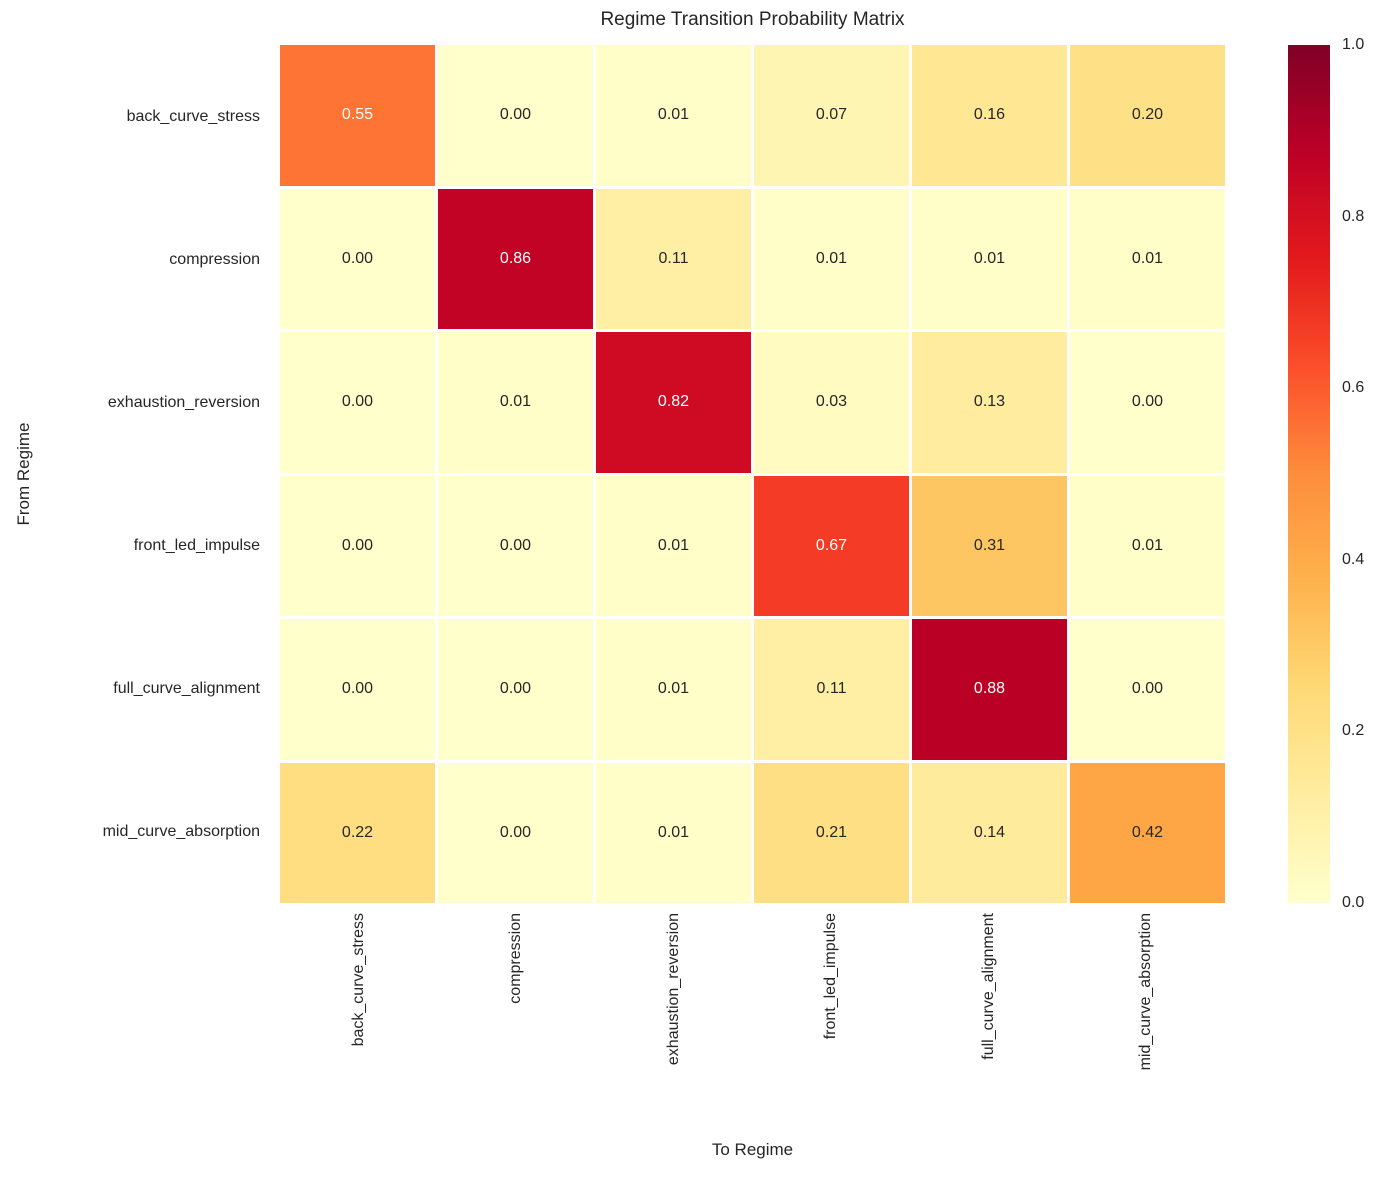 The width and height of the screenshot is (1384, 1180). I want to click on cell-value: 0.88, so click(989, 689).